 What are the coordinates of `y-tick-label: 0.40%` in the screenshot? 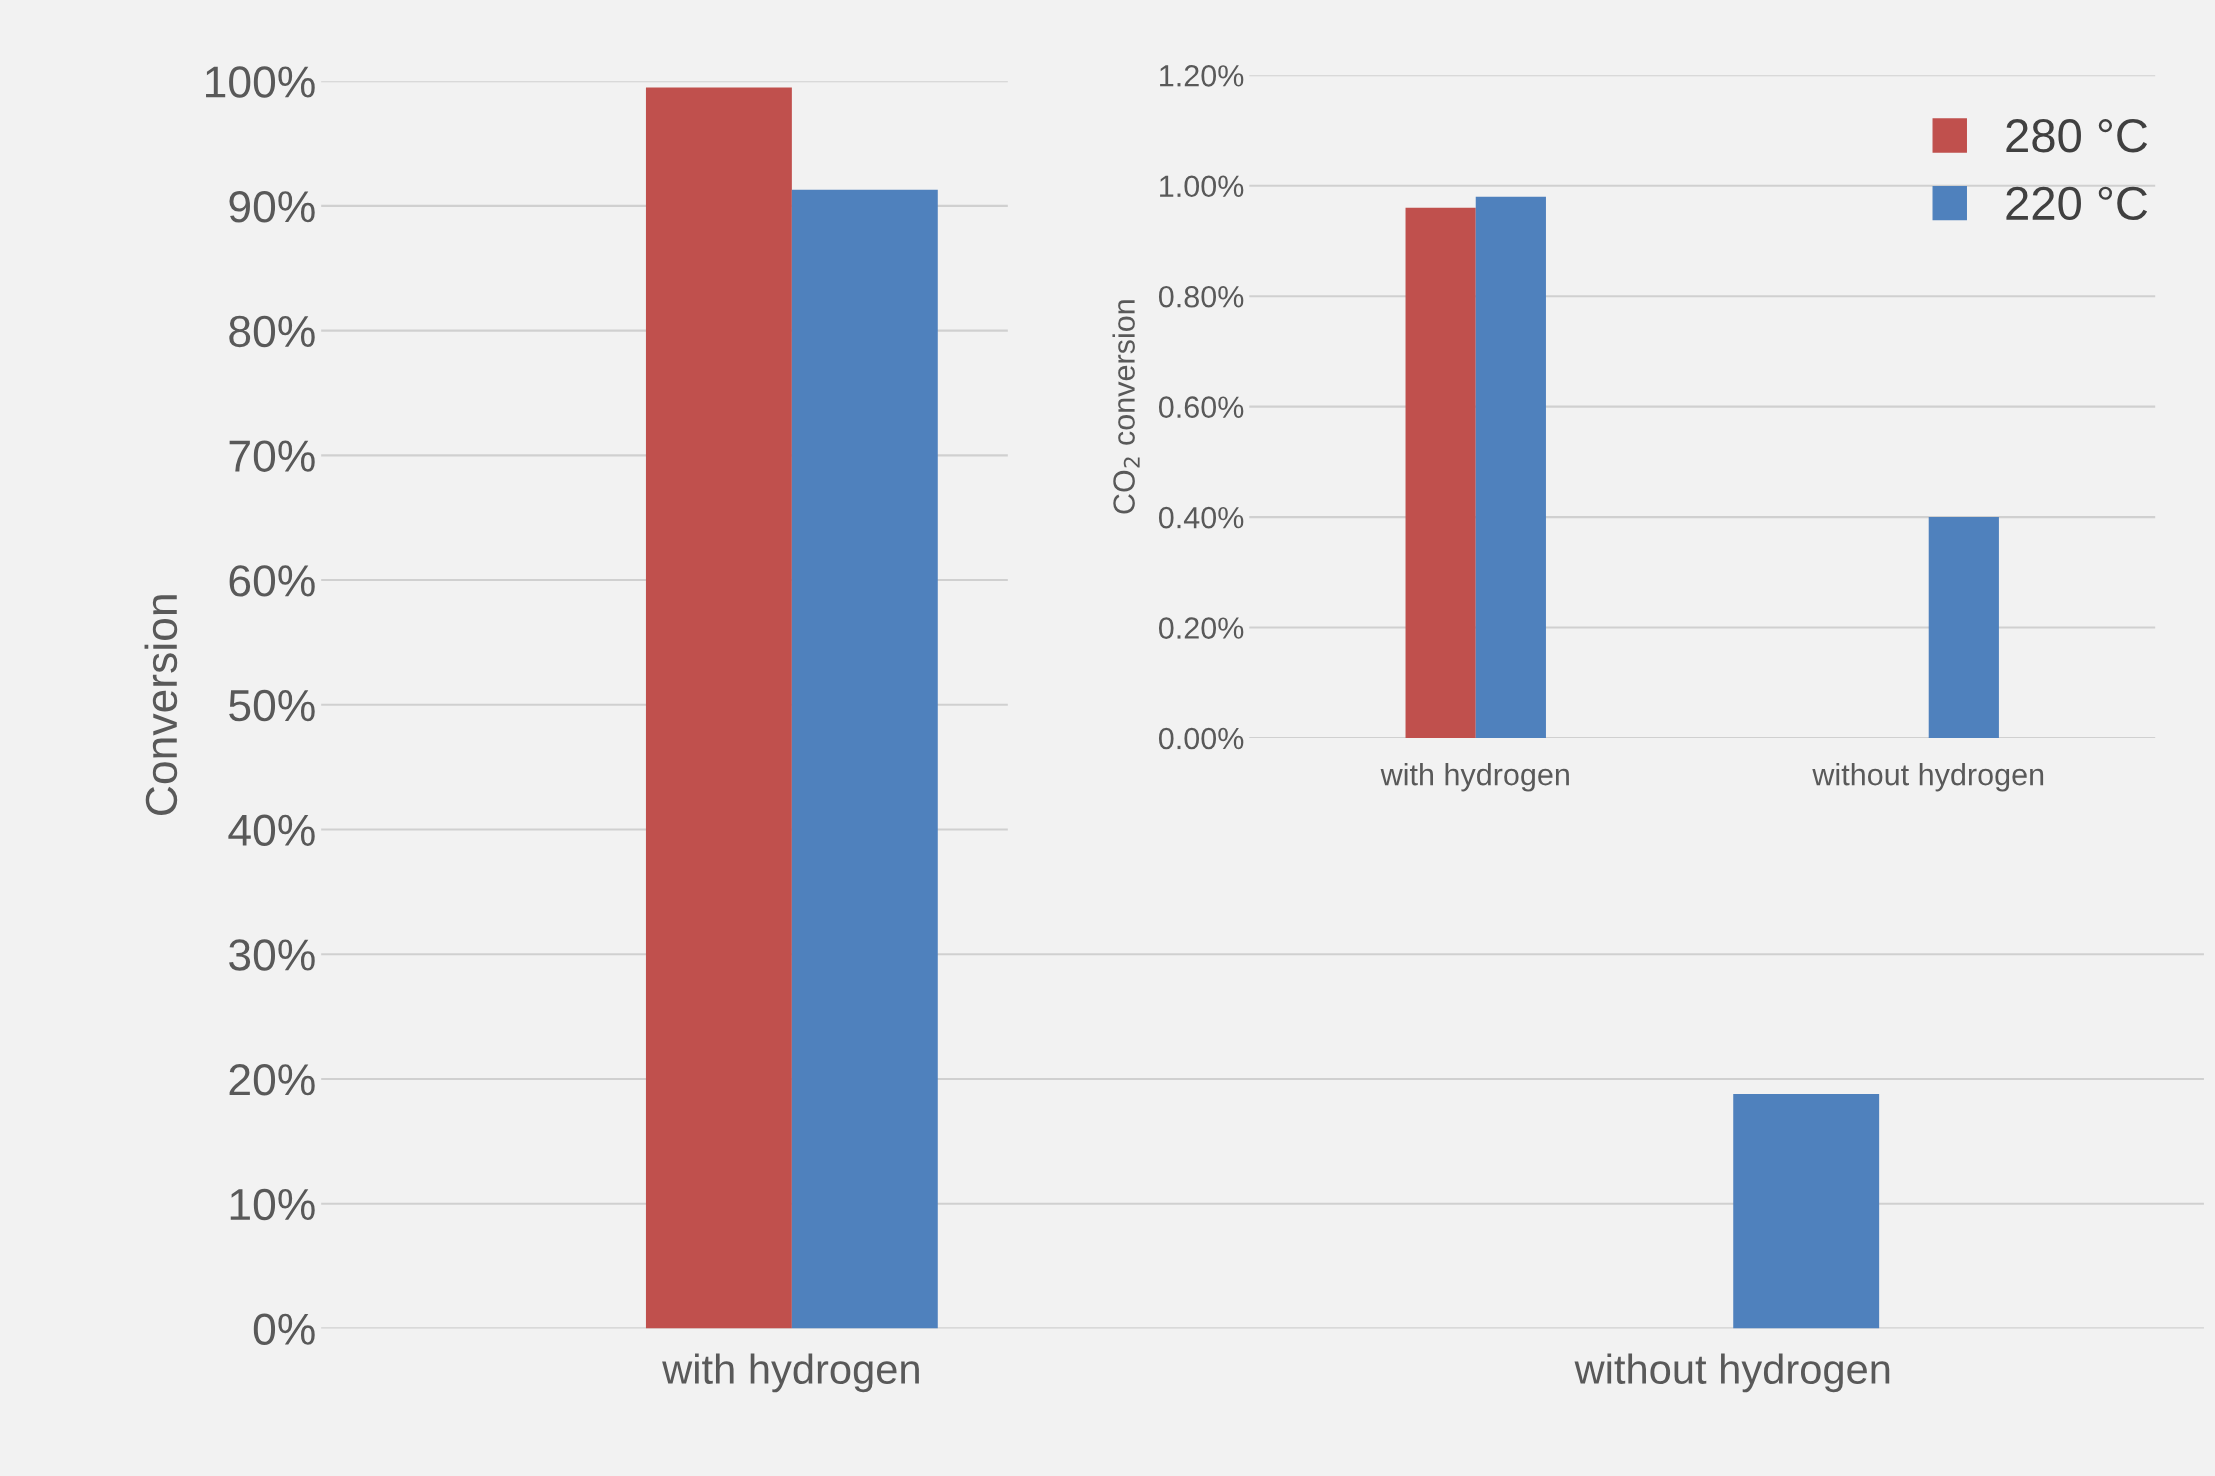 It's located at (1201, 517).